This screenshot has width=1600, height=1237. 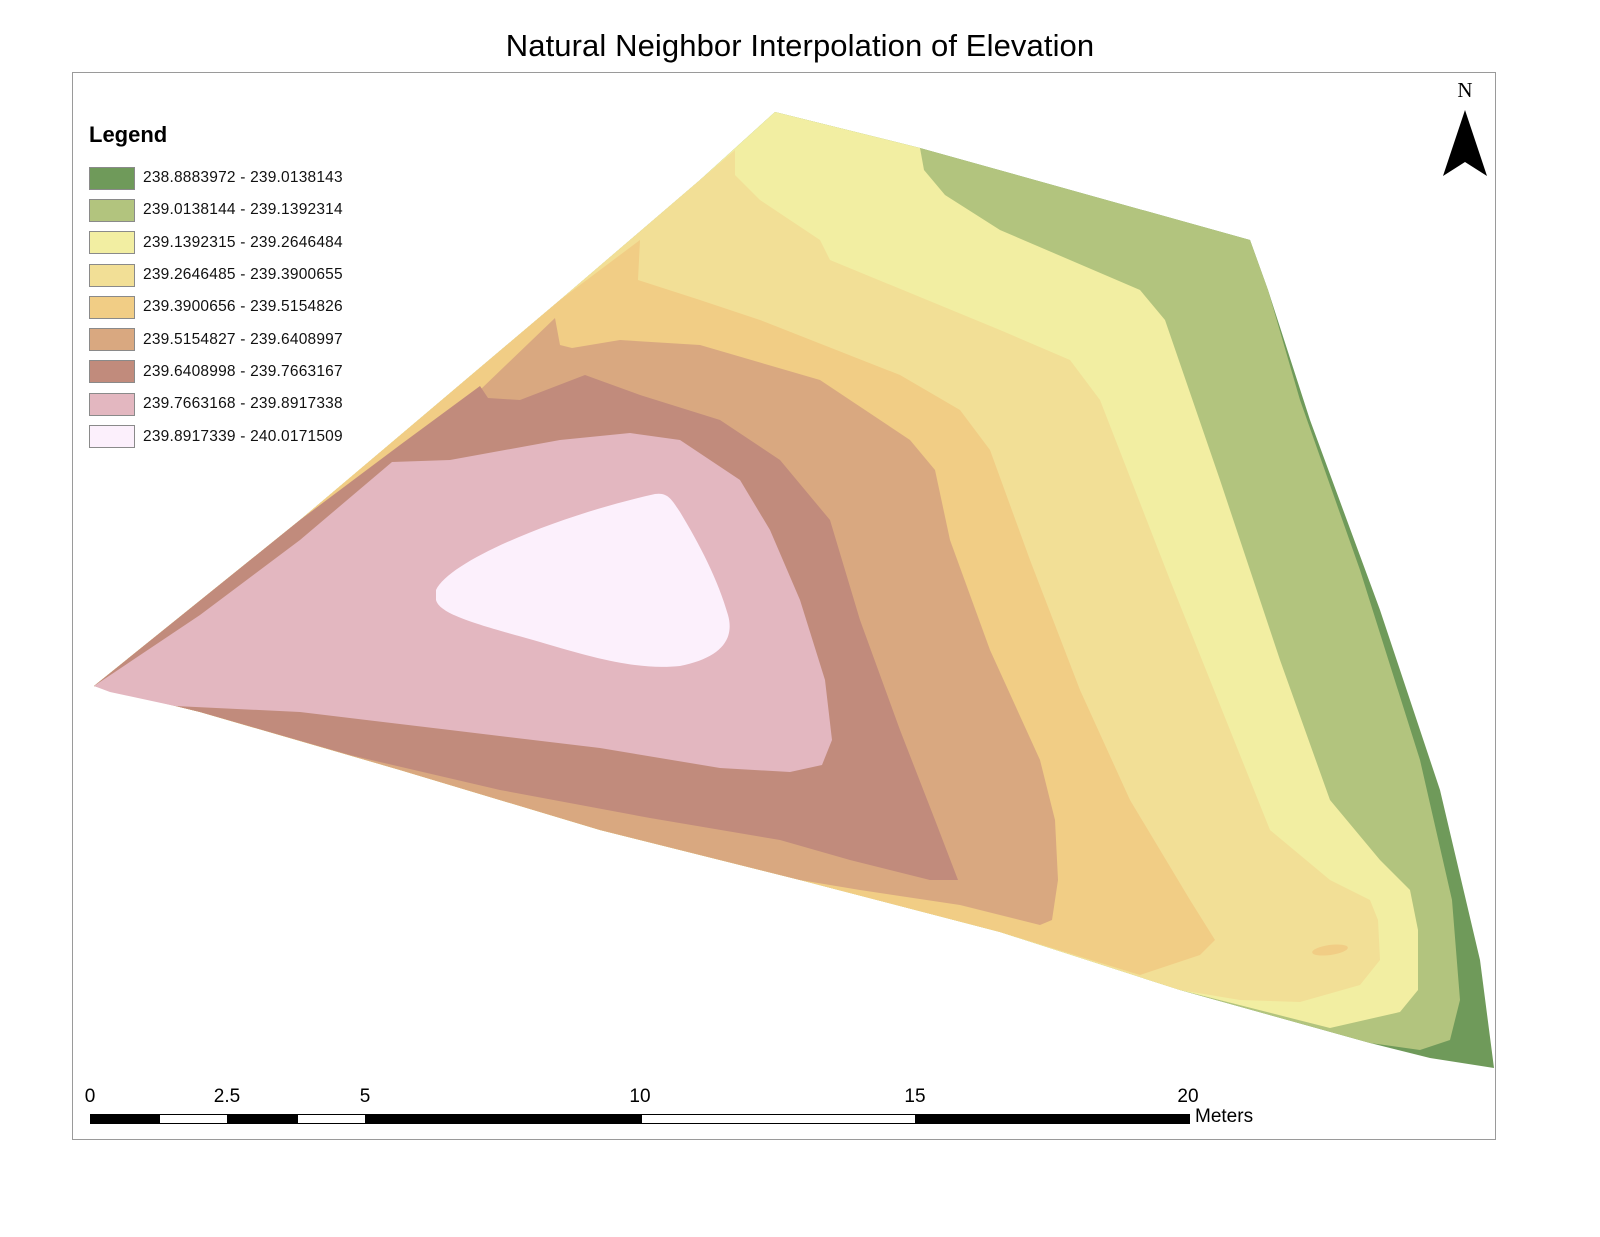 I want to click on legend-label: 239.2646485 - 239.3900655, so click(x=243, y=275).